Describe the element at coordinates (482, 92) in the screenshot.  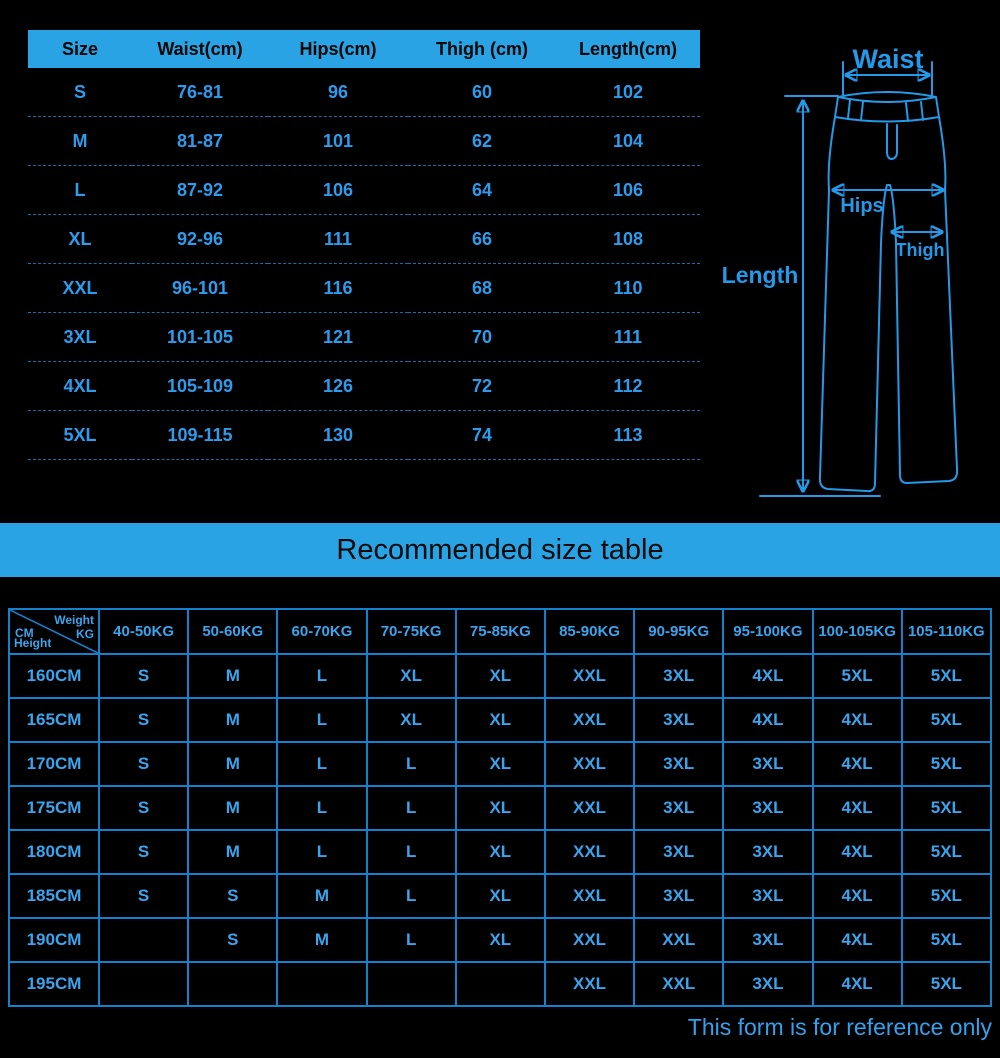
I see `thigh-cell: 60` at that location.